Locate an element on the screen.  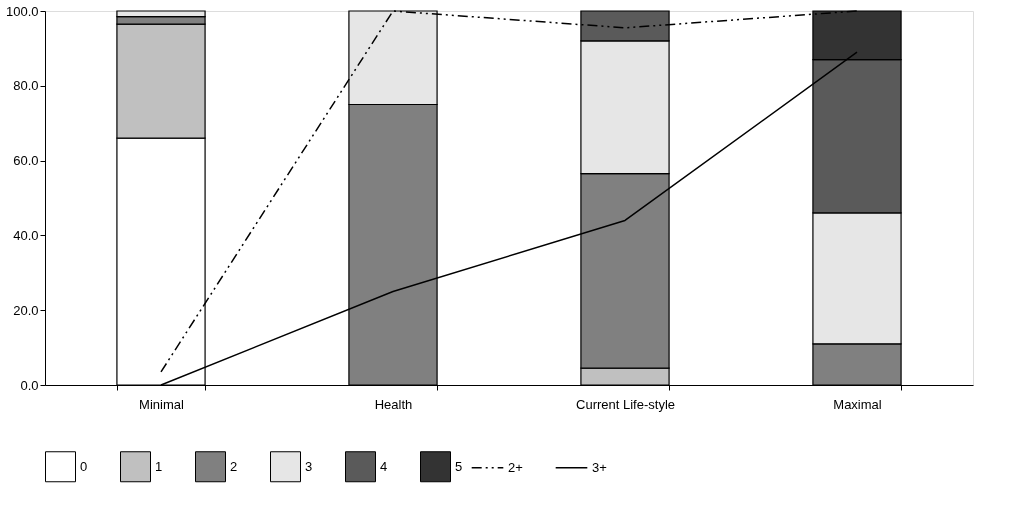
x-tick-label: Maximal is located at coordinates (857, 404).